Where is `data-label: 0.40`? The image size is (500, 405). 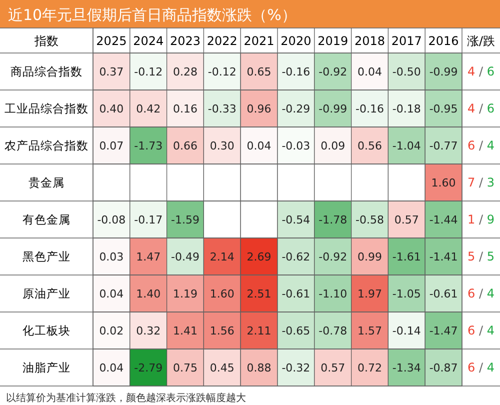 data-label: 0.40 is located at coordinates (111, 109).